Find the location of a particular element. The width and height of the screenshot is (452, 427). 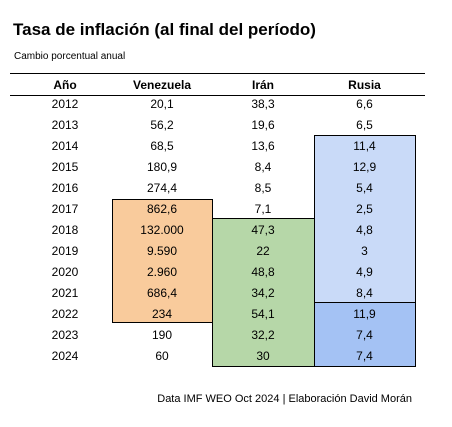

russia-highlight-2022-2024 is located at coordinates (365, 334).